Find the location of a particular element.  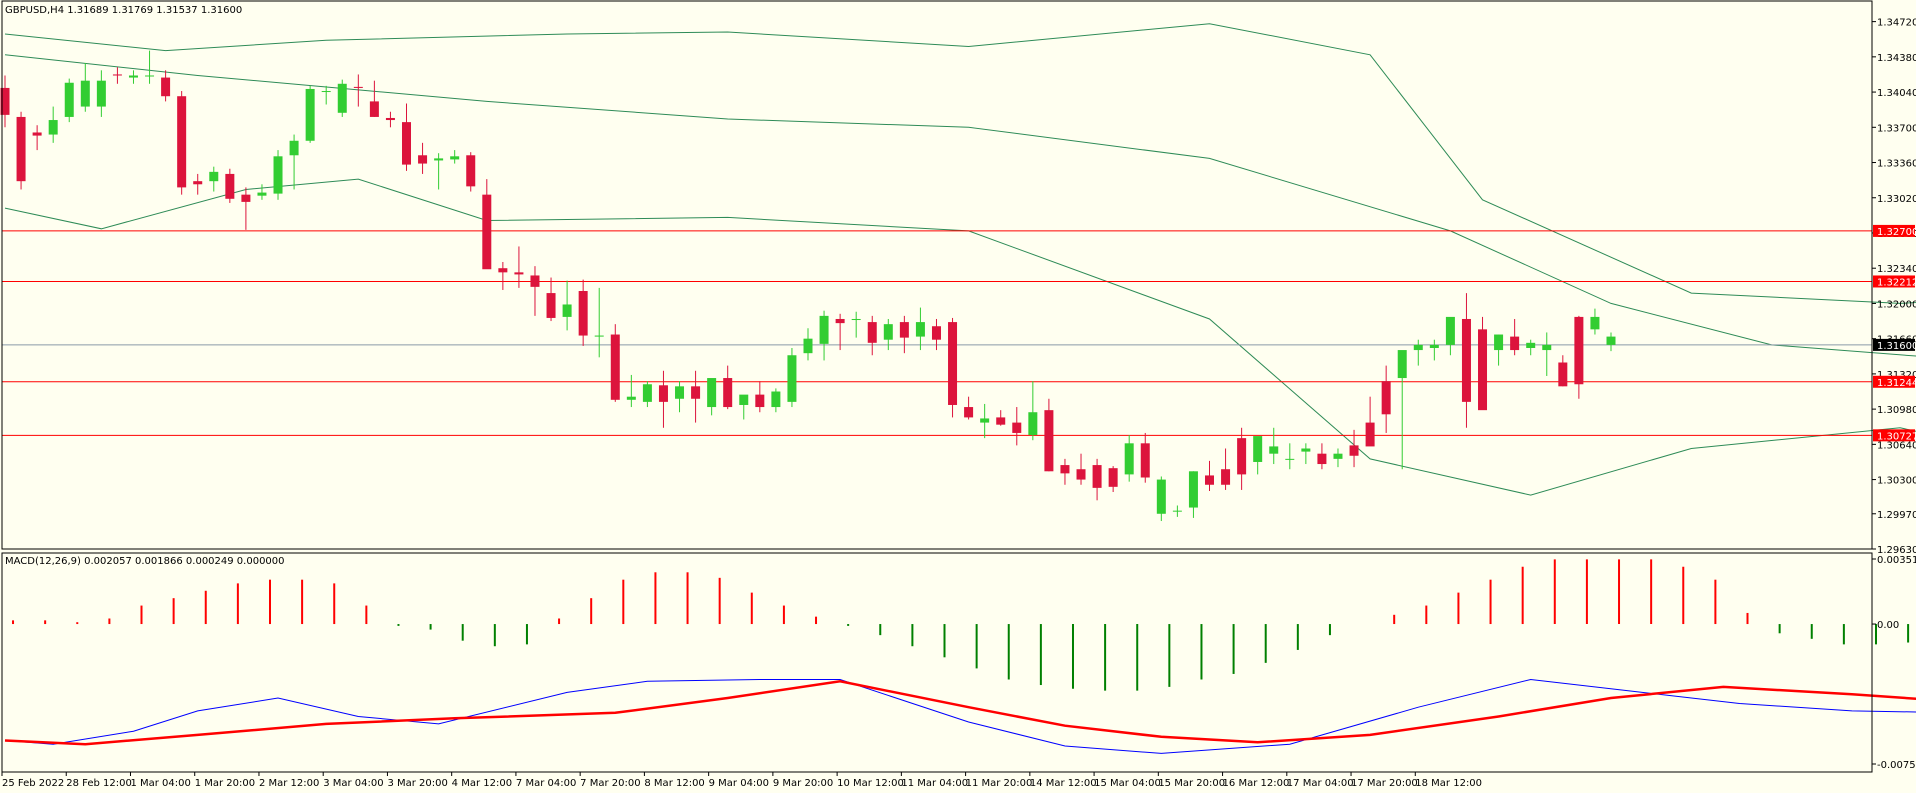

price-y-tick-label: 1.29630 is located at coordinates (1896, 550).